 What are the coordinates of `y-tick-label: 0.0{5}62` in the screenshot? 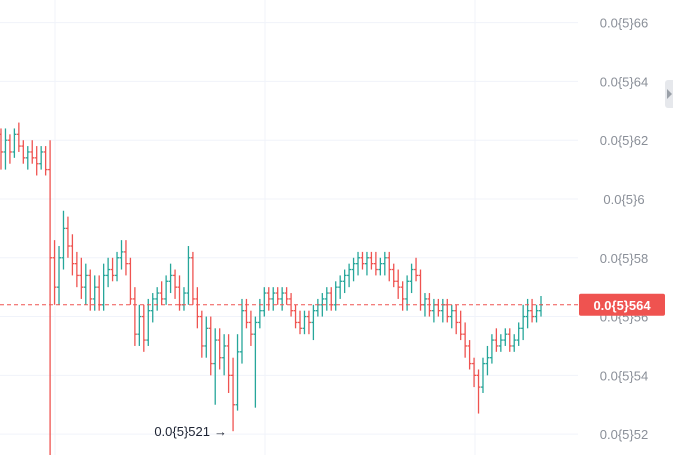 It's located at (624, 140).